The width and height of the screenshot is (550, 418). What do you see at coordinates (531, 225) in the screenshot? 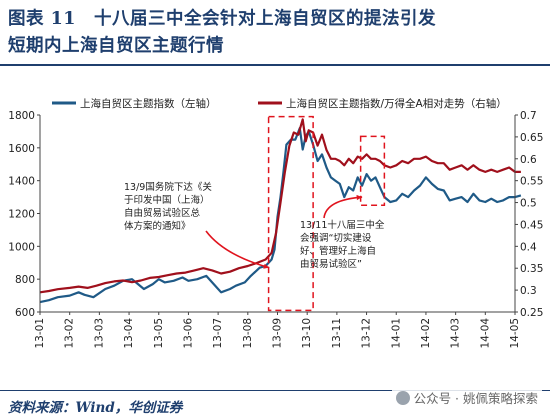
I see `right-tick-label: 0.45` at bounding box center [531, 225].